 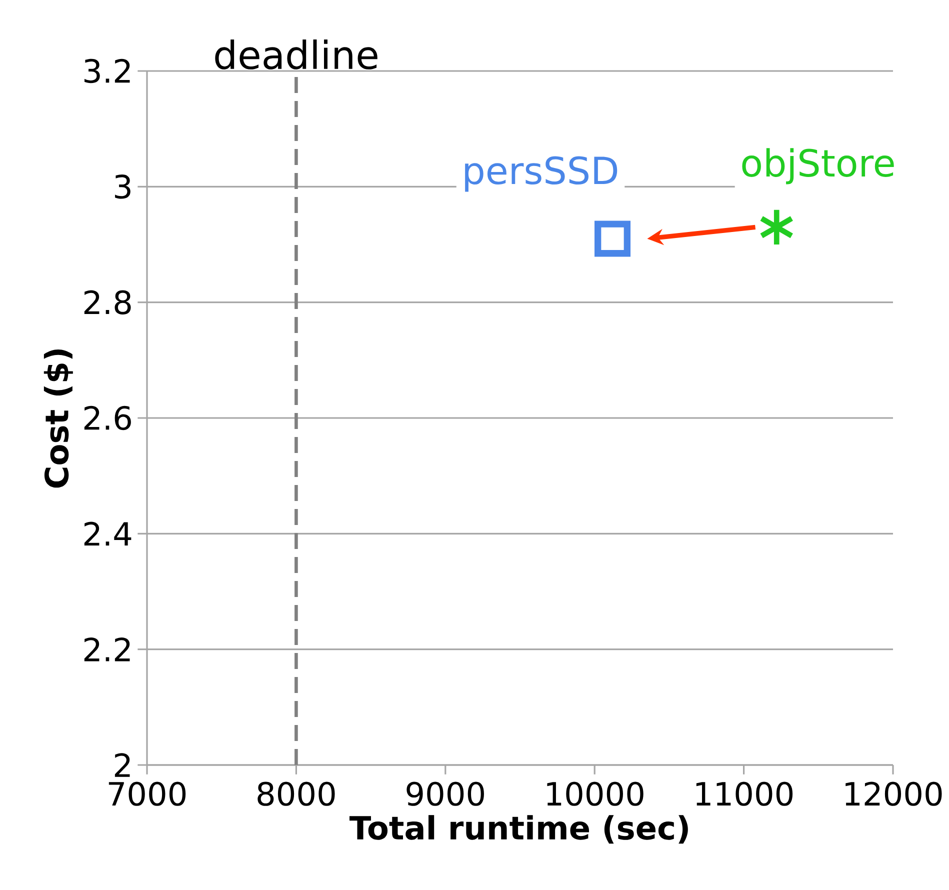 I want to click on y-tick-label: 3.2, so click(x=107, y=71).